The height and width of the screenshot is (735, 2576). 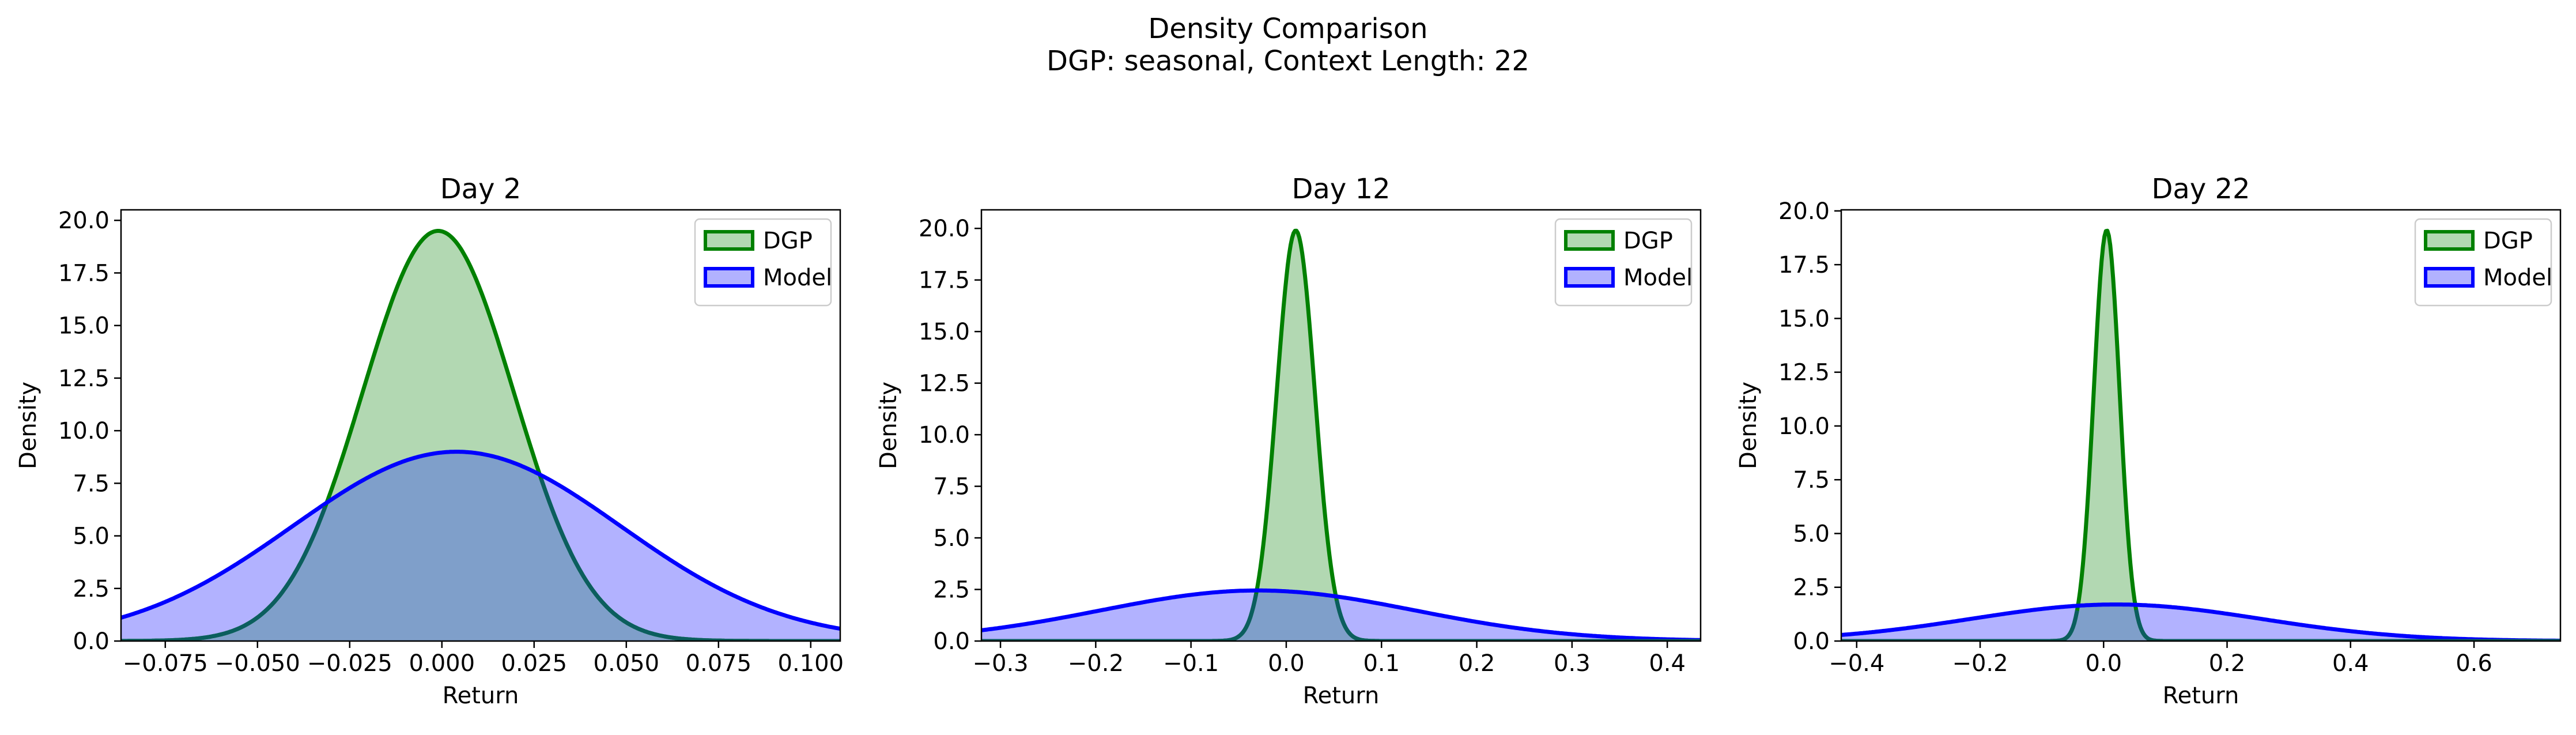 What do you see at coordinates (627, 663) in the screenshot?
I see `x-tick-label: 0.050` at bounding box center [627, 663].